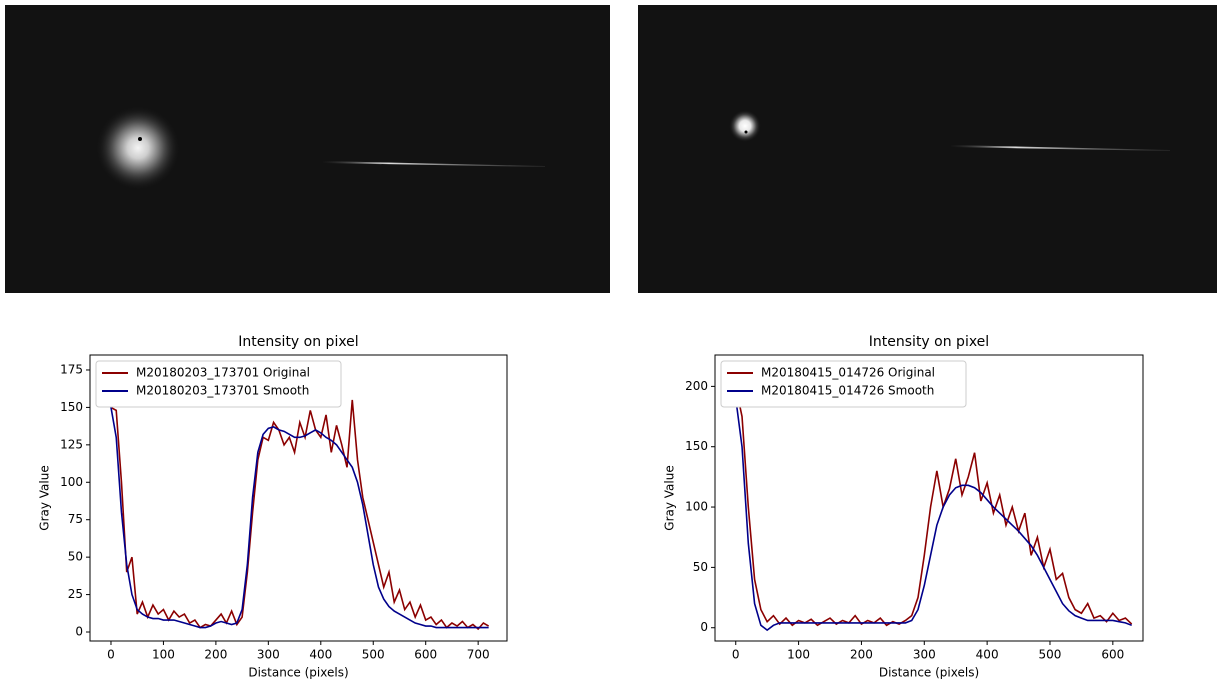 The width and height of the screenshot is (1226, 687). Describe the element at coordinates (696, 386) in the screenshot. I see `y-tick-label: 200` at that location.